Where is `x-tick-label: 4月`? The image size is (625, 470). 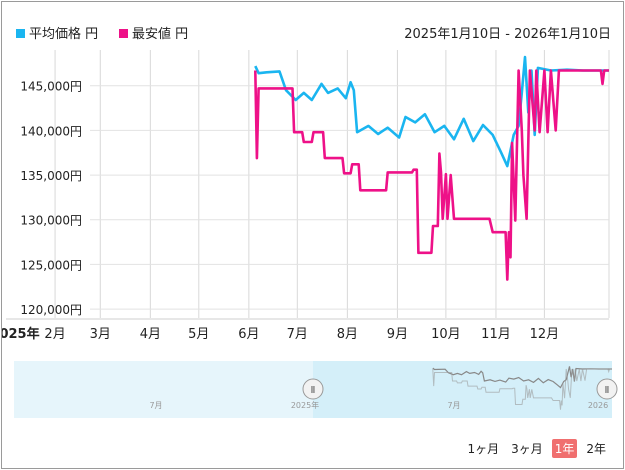 x-tick-label: 4月 is located at coordinates (150, 334).